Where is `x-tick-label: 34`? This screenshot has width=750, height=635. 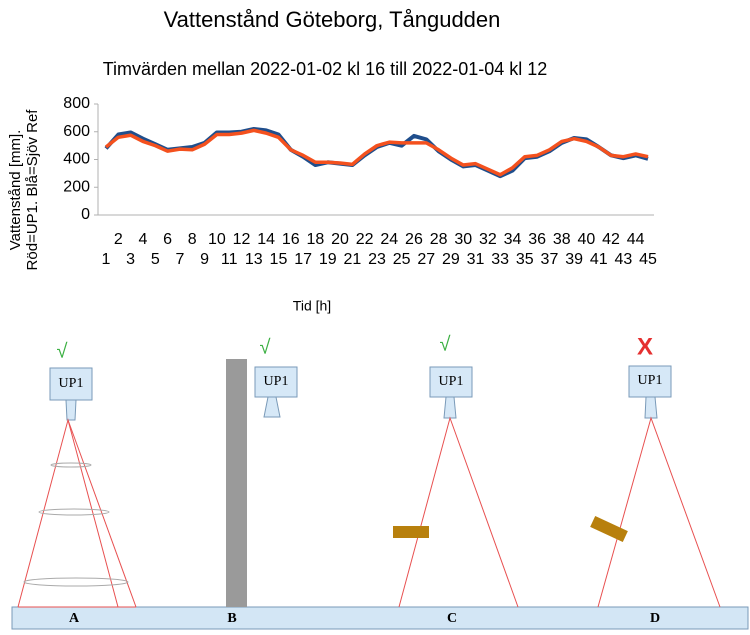
x-tick-label: 34 is located at coordinates (513, 239).